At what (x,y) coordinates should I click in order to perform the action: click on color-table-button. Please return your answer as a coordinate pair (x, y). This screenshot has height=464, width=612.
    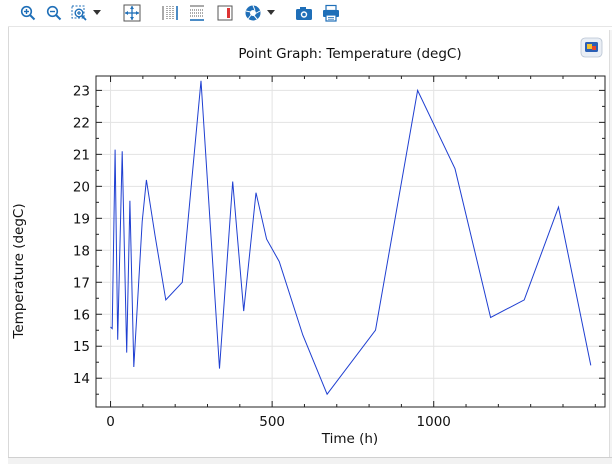
    Looking at the image, I should click on (253, 13).